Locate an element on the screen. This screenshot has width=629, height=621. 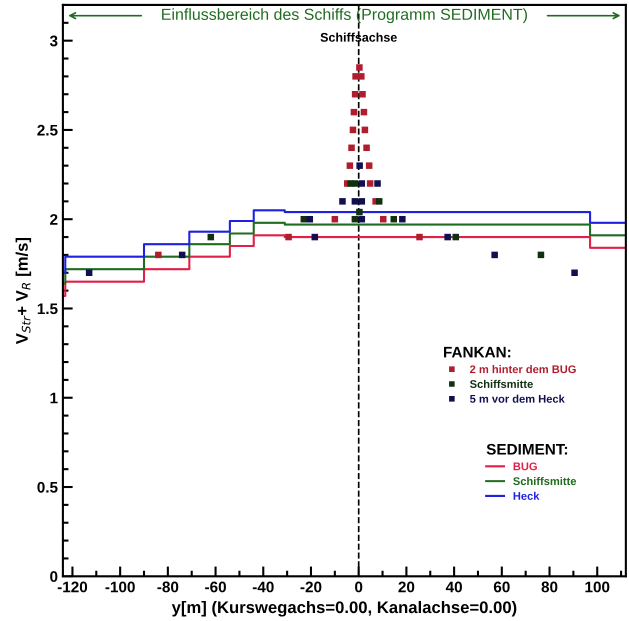
y-tick-label: 0 is located at coordinates (54, 576).